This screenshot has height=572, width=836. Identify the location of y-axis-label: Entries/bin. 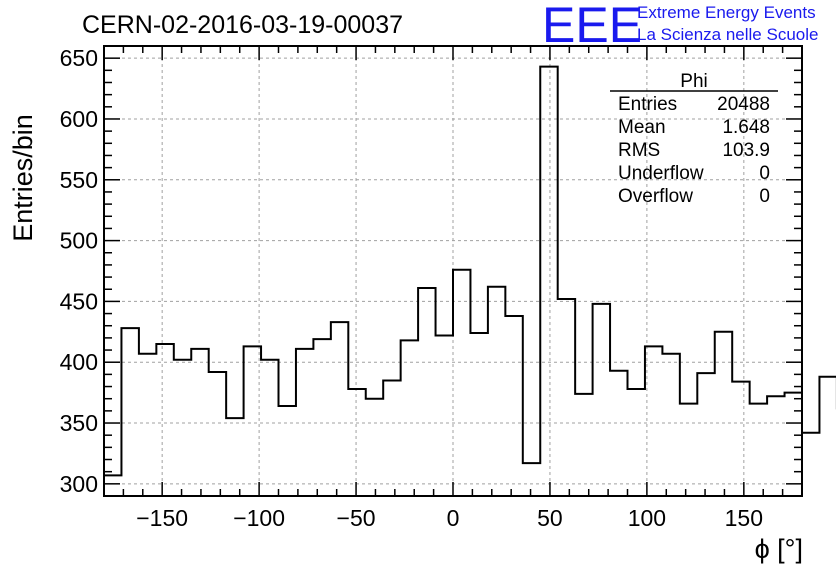
(23, 178).